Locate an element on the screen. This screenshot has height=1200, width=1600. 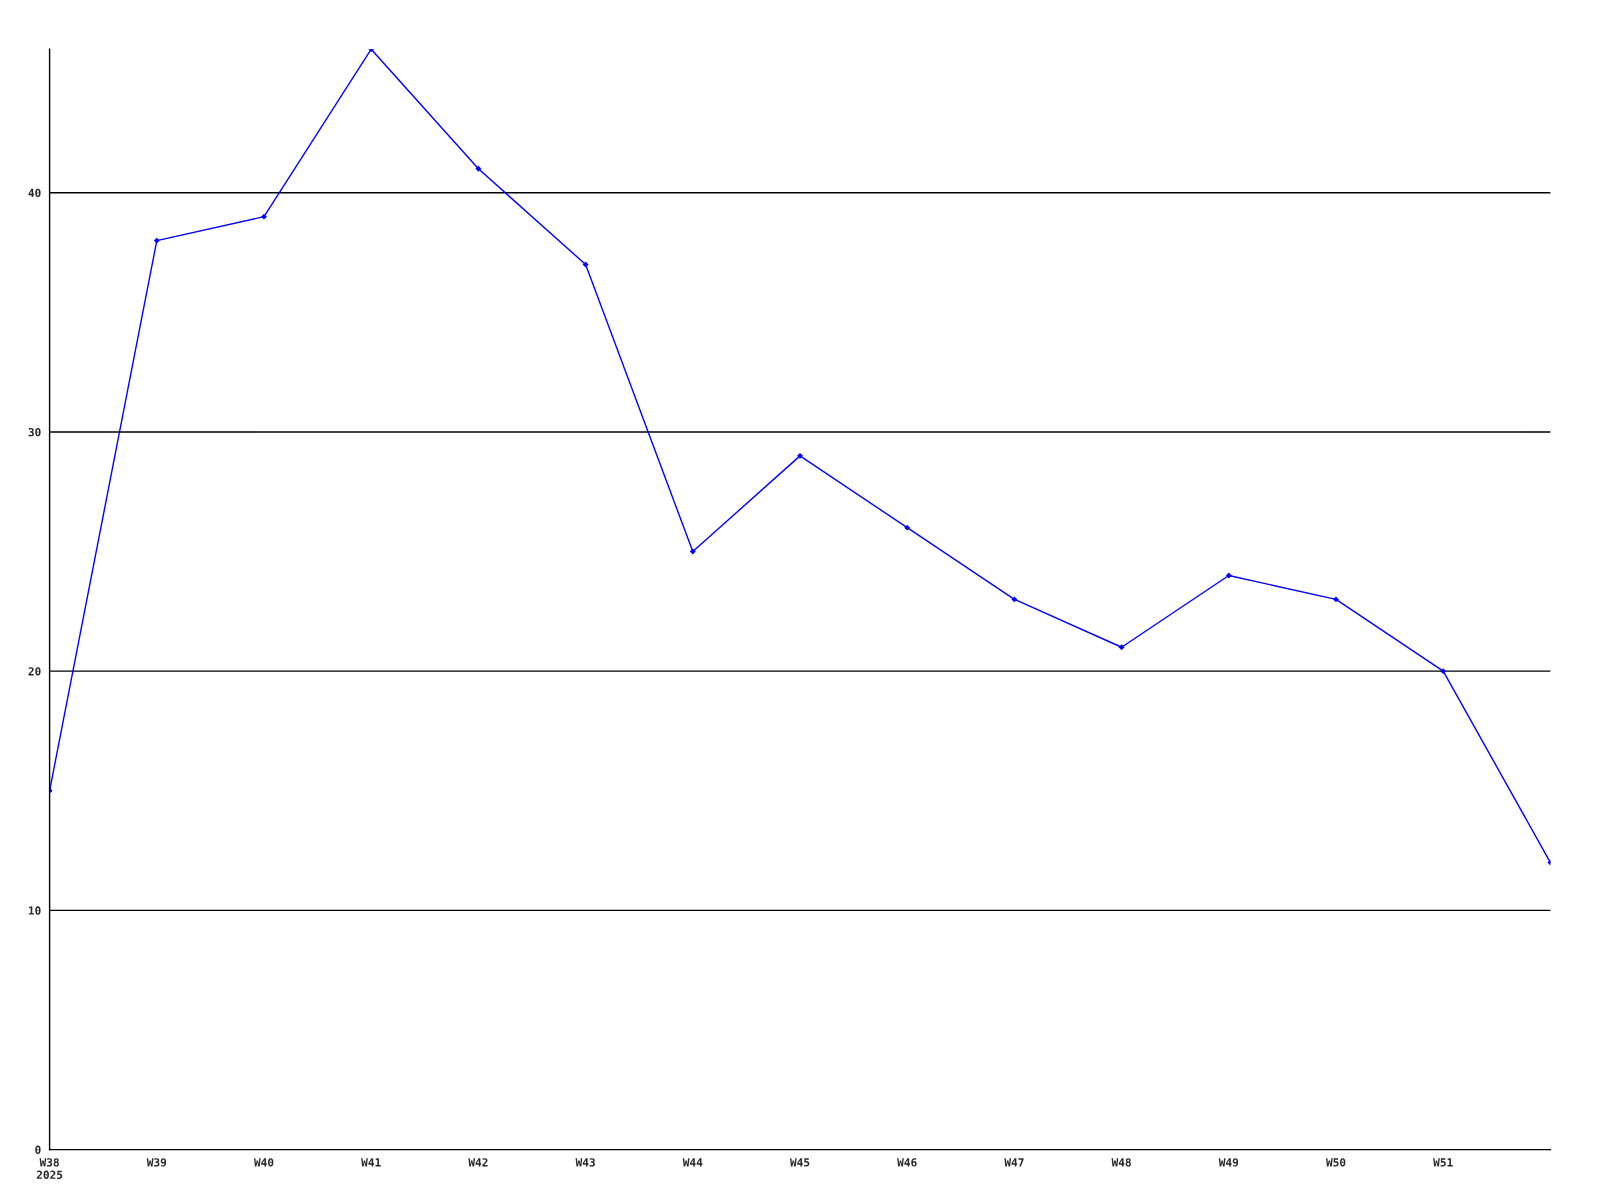
y-tick-label: 10 is located at coordinates (34, 910).